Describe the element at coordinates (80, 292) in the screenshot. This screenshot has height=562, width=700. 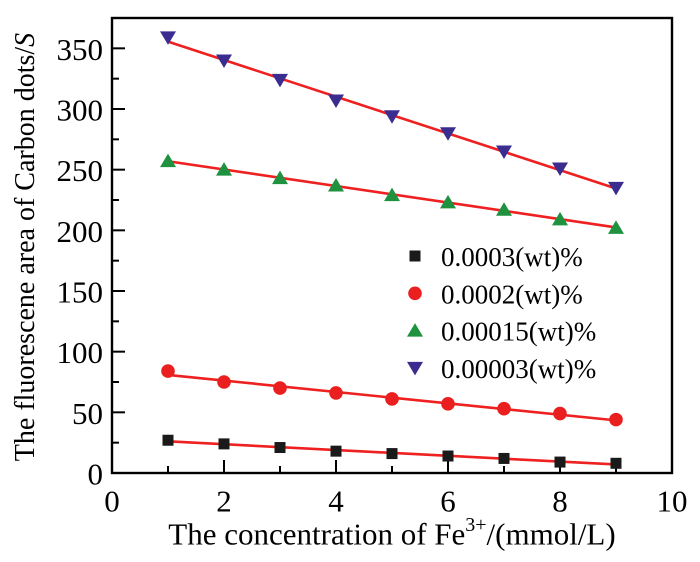
I see `y-tick-label: 150` at that location.